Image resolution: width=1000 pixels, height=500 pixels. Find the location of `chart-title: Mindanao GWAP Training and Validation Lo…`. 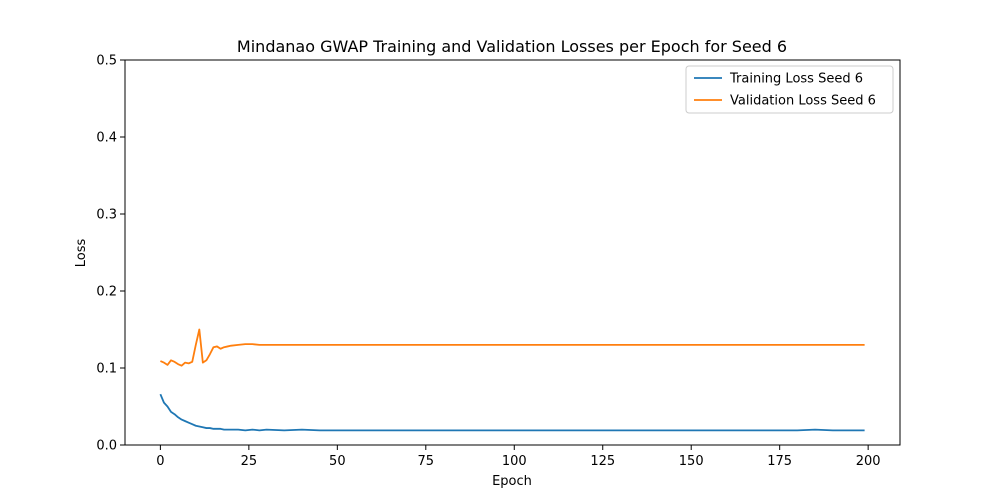

chart-title: Mindanao GWAP Training and Validation Lo… is located at coordinates (512, 46).